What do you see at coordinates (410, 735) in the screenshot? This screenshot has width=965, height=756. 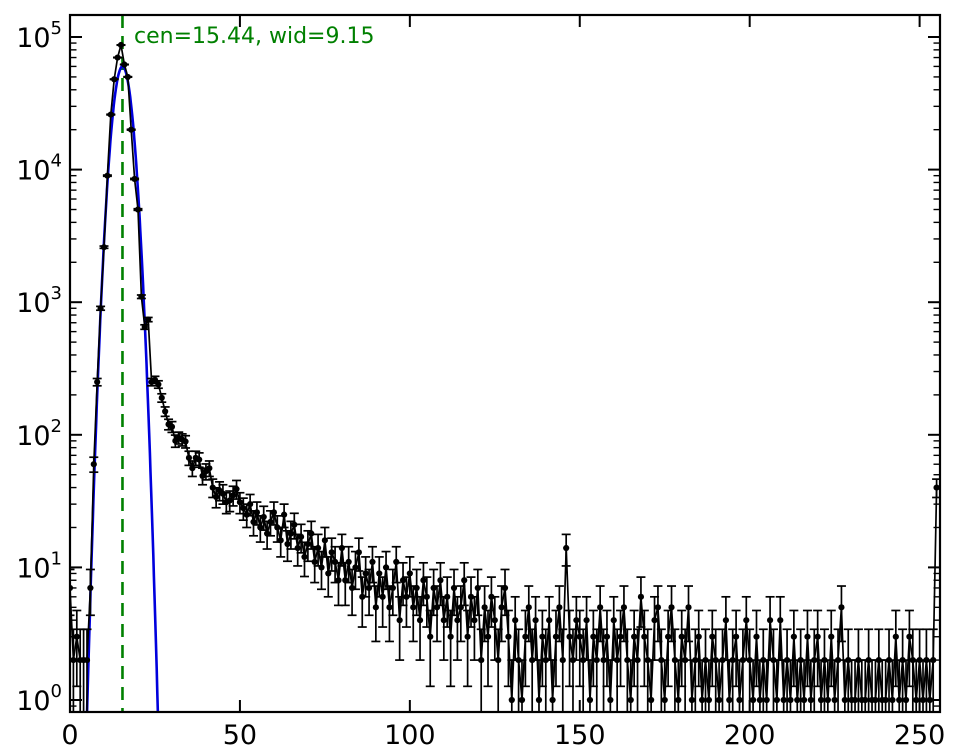 I see `x-tick-label: 100` at bounding box center [410, 735].